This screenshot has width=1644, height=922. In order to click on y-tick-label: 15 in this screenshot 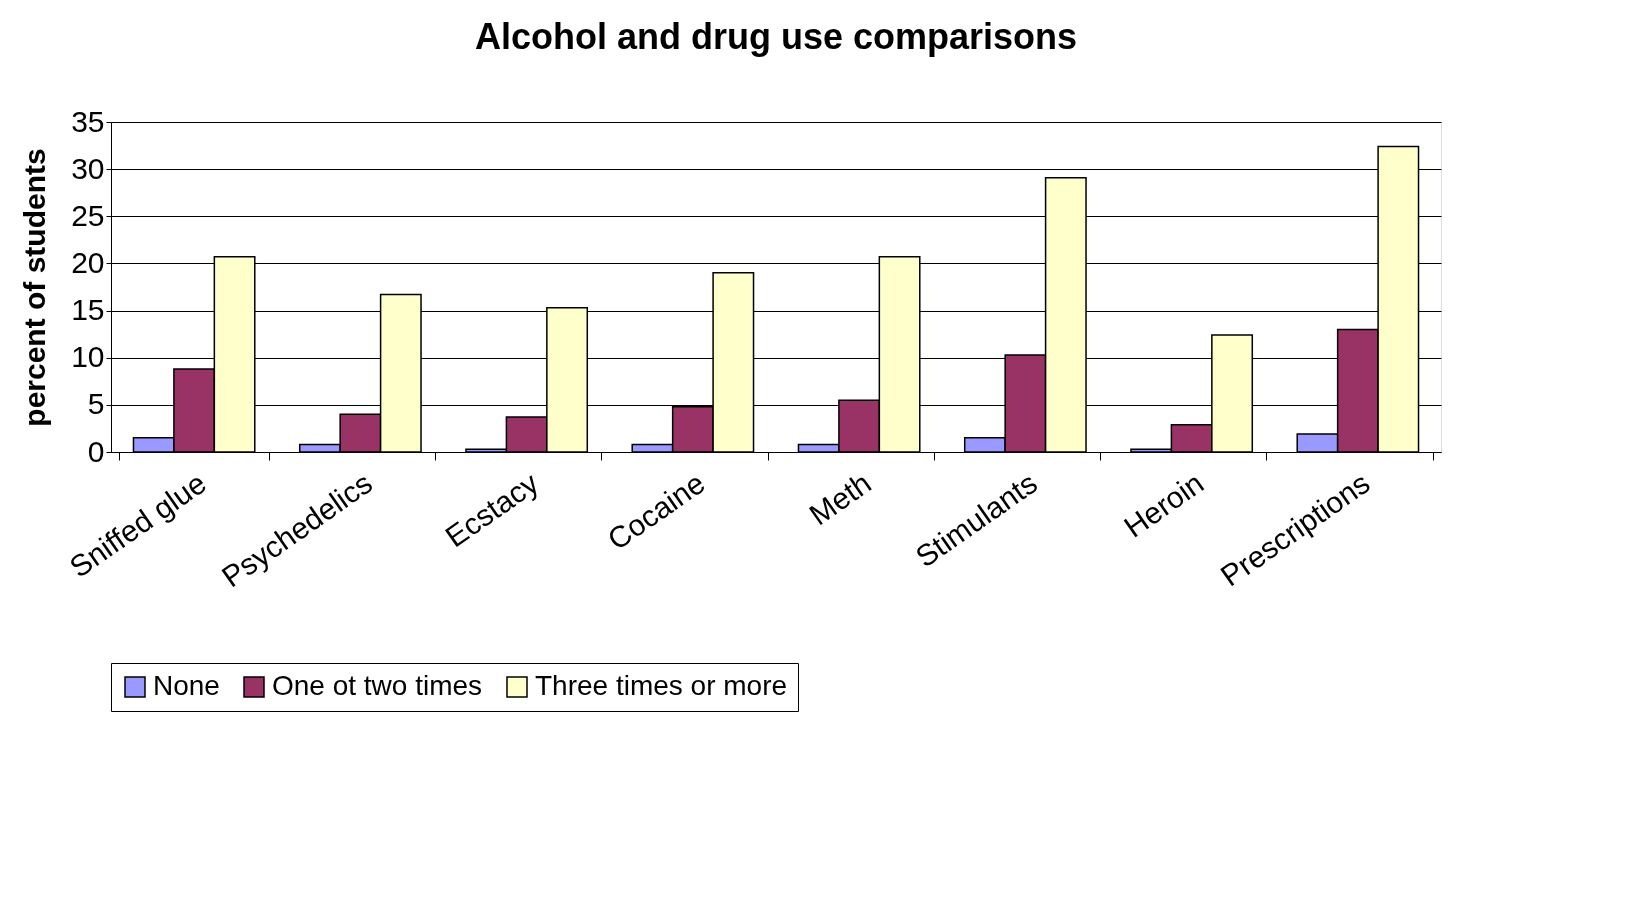, I will do `click(88, 310)`.